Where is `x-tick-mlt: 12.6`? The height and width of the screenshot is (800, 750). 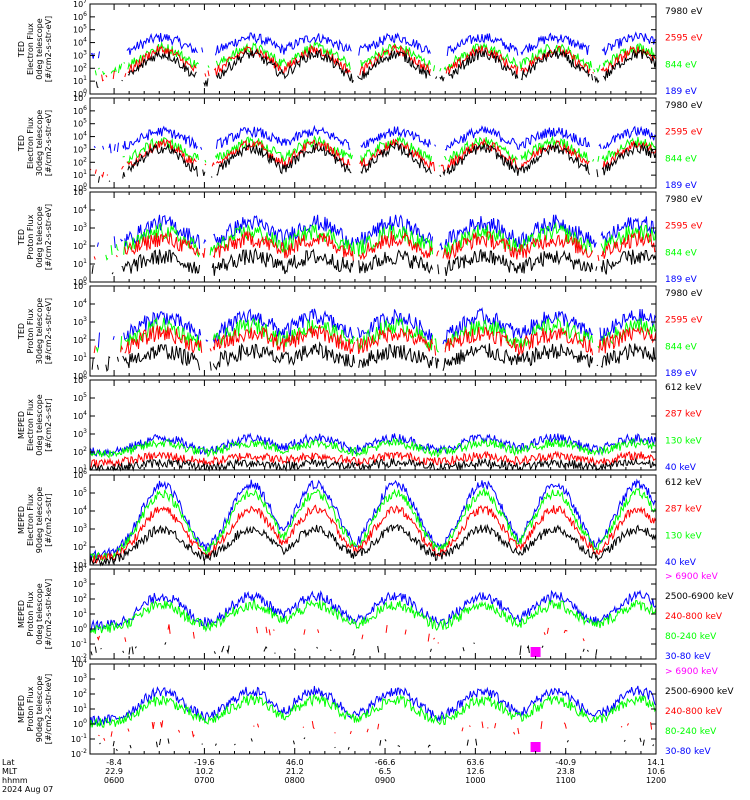
x-tick-mlt: 12.6 is located at coordinates (475, 771).